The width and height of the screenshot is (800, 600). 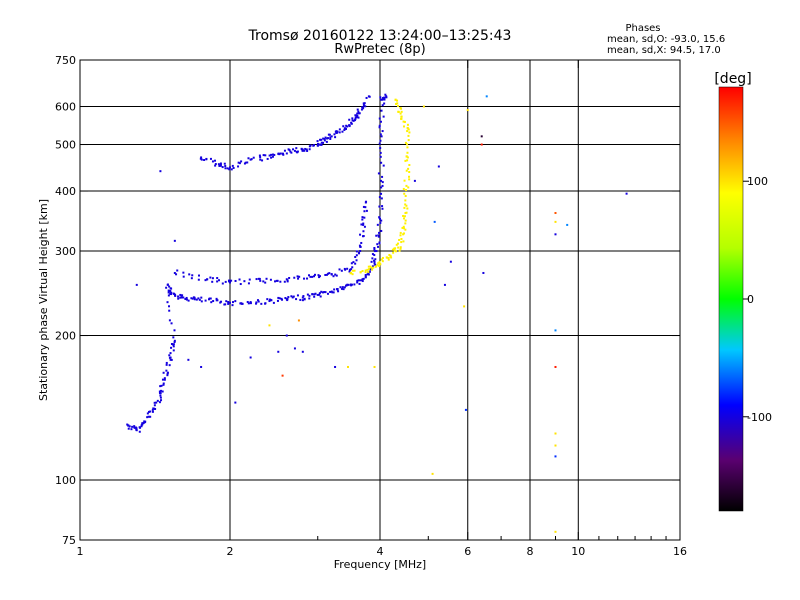 I want to click on y-tick-label: 400, so click(x=65, y=191).